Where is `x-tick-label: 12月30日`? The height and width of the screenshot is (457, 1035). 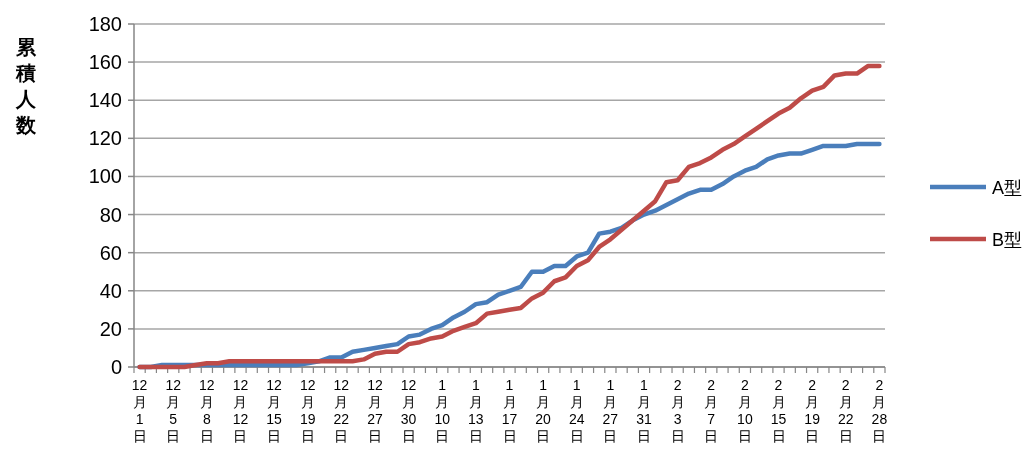
x-tick-label: 12月30日 is located at coordinates (408, 410).